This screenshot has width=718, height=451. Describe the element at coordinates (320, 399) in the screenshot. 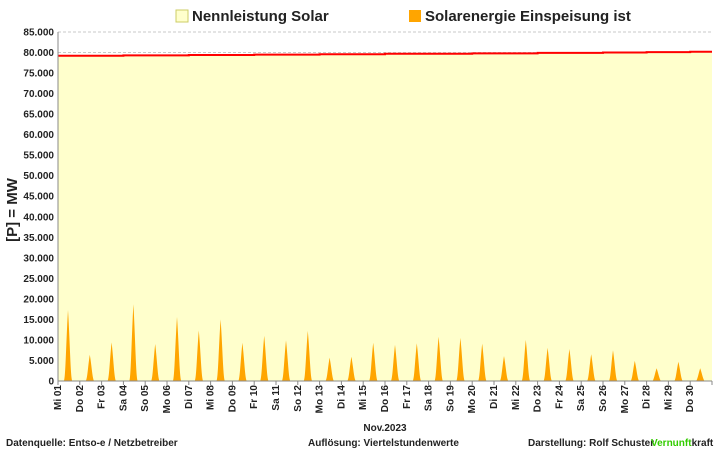

I see `x-tick-label: Mo 13` at that location.